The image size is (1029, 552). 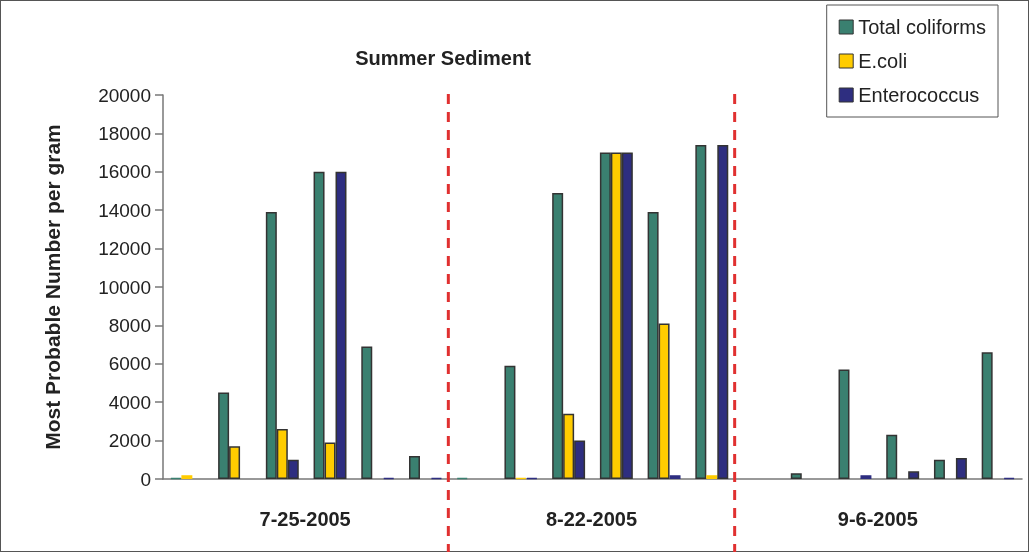 What do you see at coordinates (124, 249) in the screenshot?
I see `y-tick-label: 12000` at bounding box center [124, 249].